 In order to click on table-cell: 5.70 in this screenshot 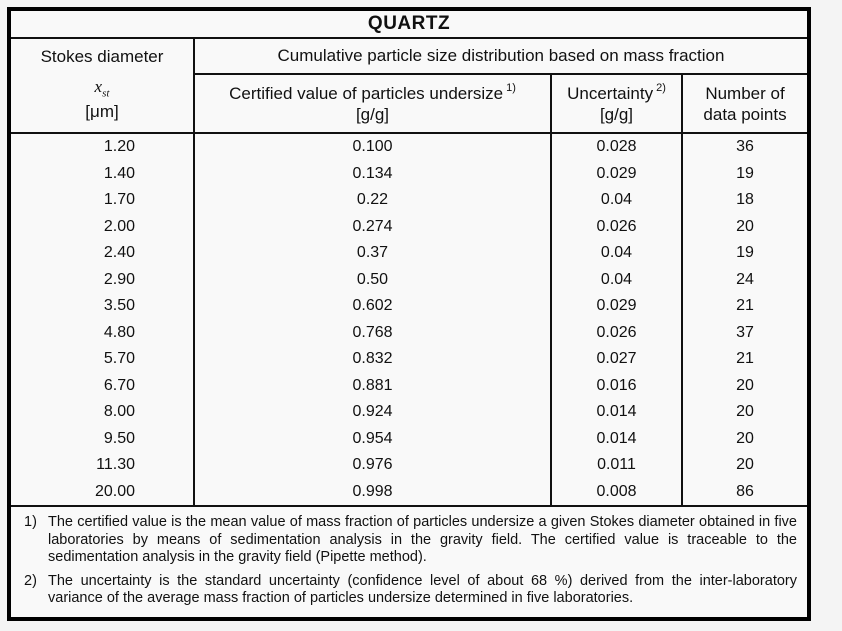, I will do `click(103, 359)`.